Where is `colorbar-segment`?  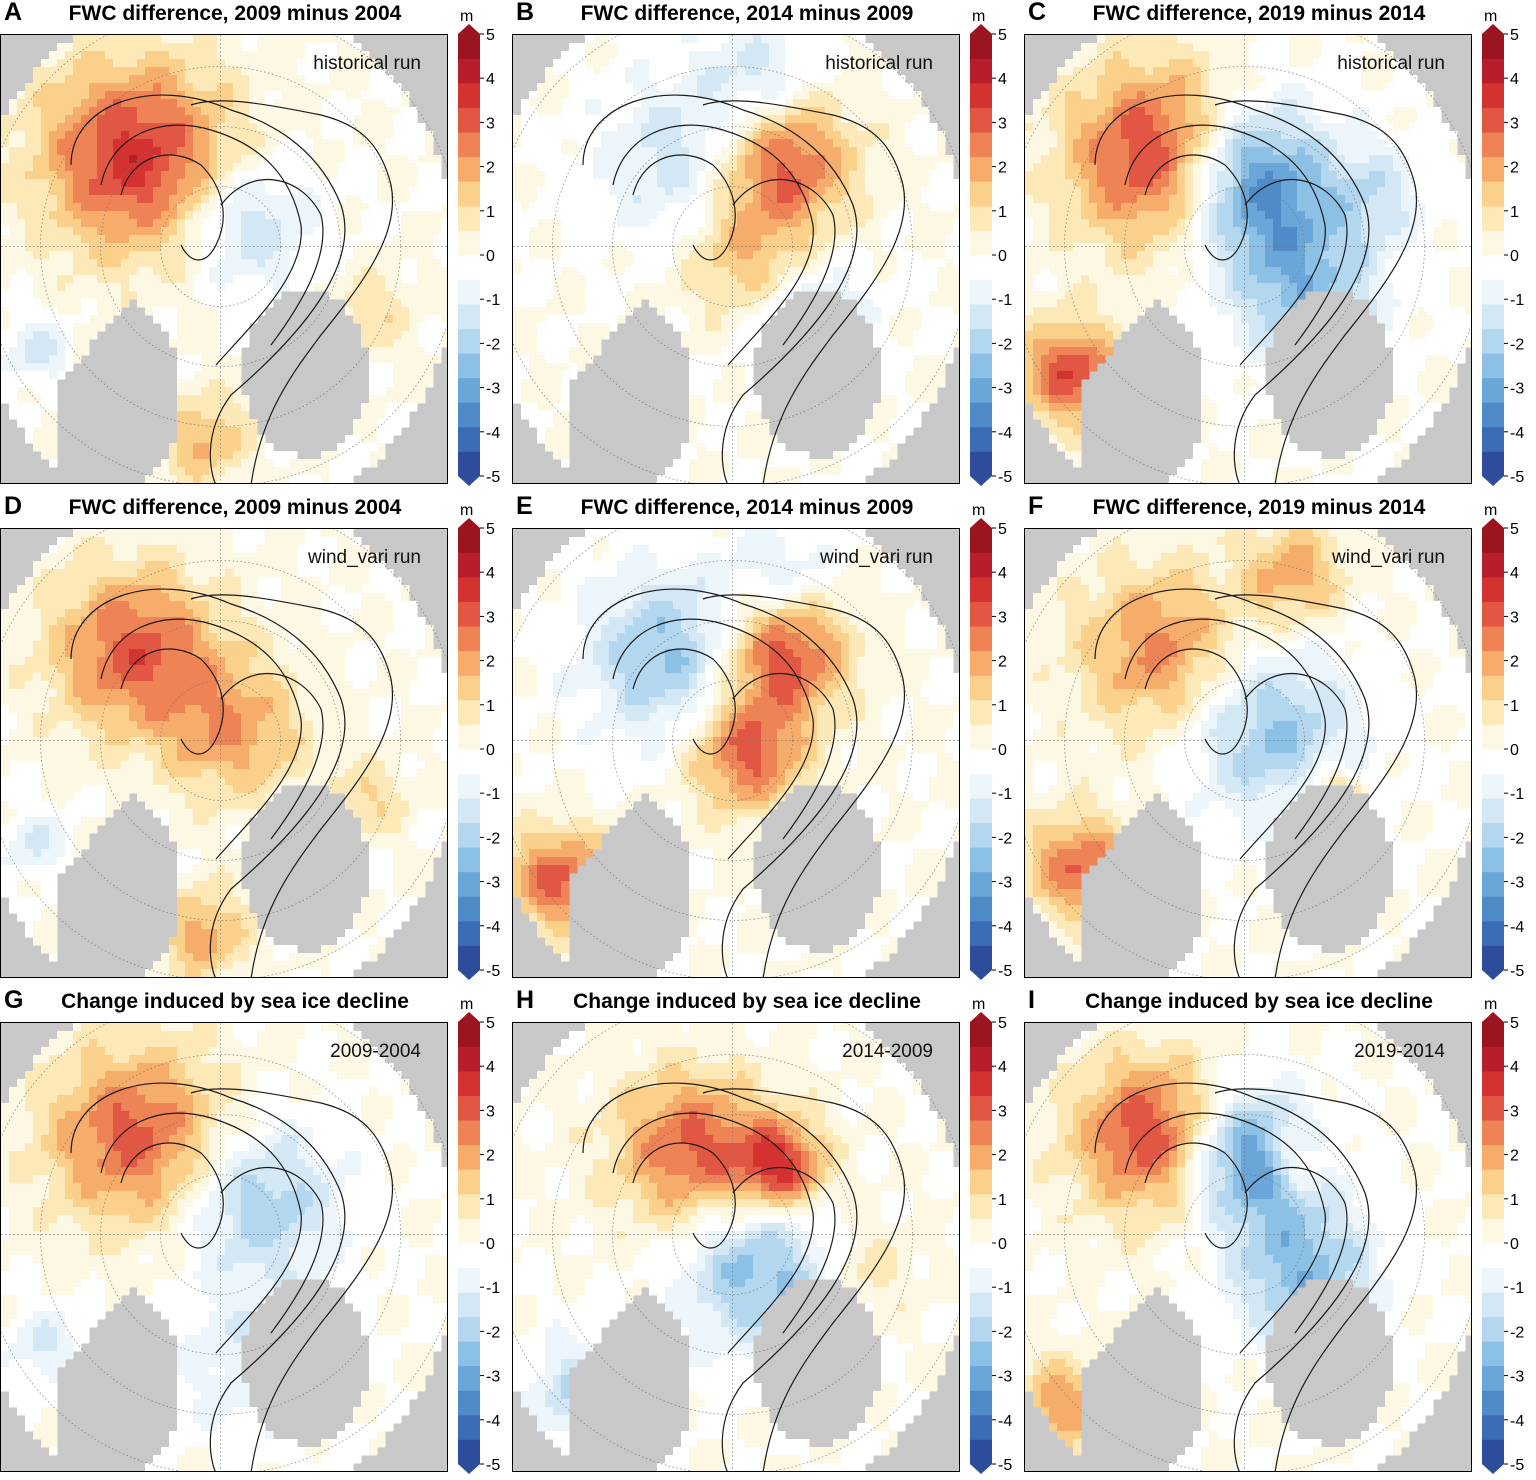 colorbar-segment is located at coordinates (981, 292).